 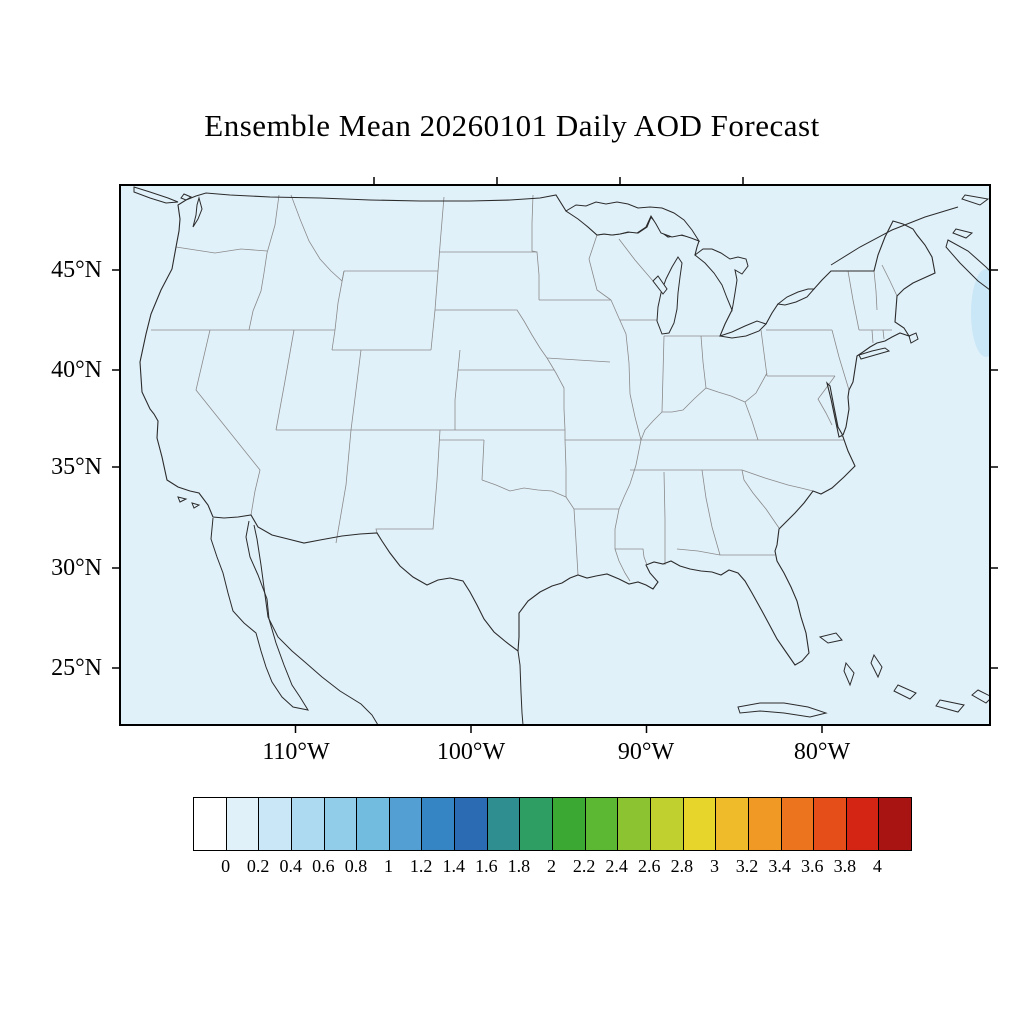 What do you see at coordinates (812, 866) in the screenshot?
I see `colorbar-tick-label: 3.6` at bounding box center [812, 866].